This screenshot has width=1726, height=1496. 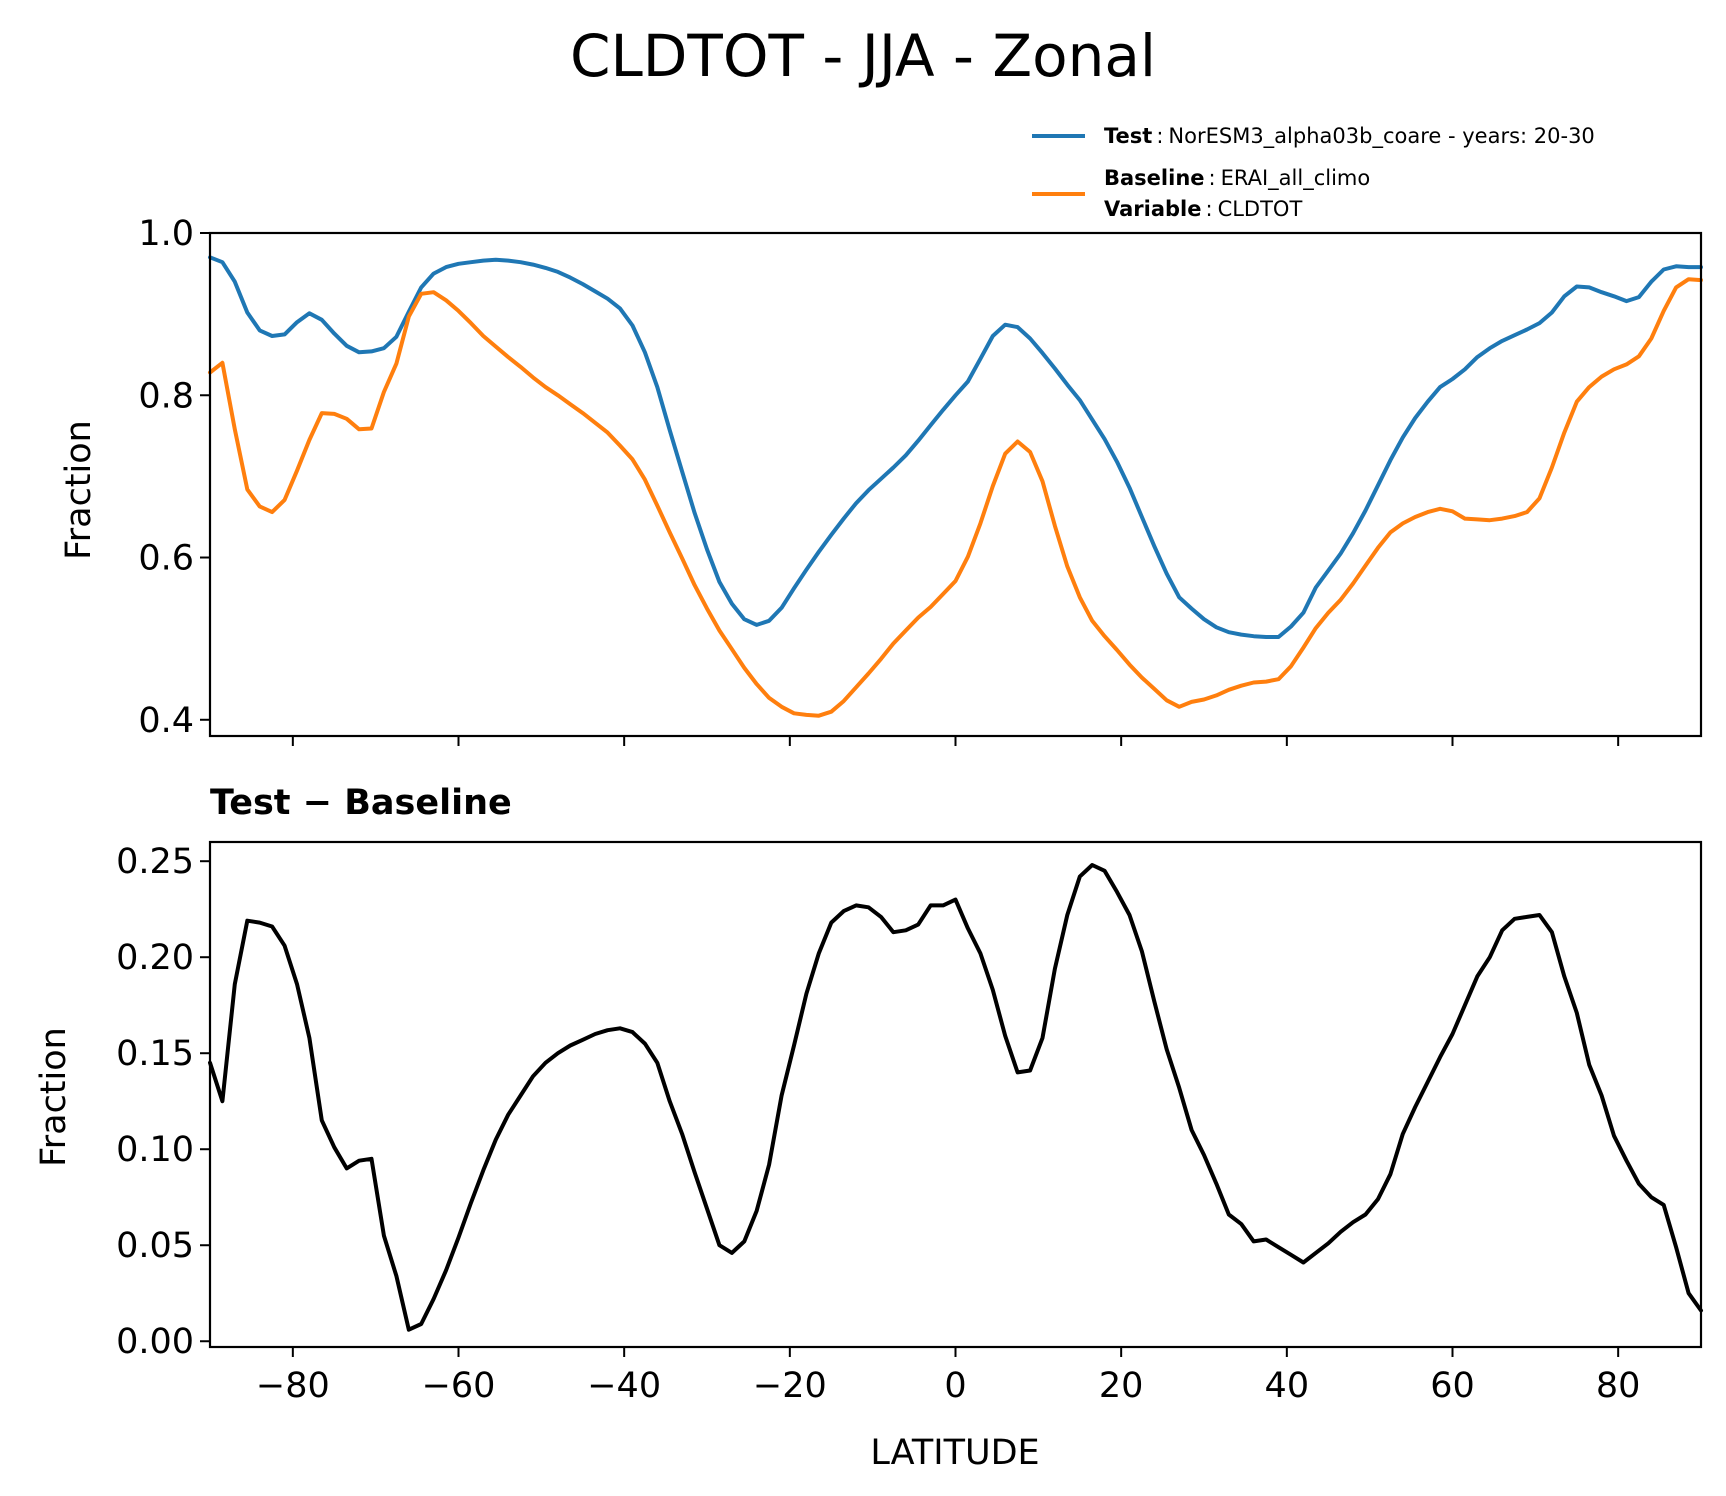 What do you see at coordinates (166, 559) in the screenshot?
I see `top-ytick-label: 0.6` at bounding box center [166, 559].